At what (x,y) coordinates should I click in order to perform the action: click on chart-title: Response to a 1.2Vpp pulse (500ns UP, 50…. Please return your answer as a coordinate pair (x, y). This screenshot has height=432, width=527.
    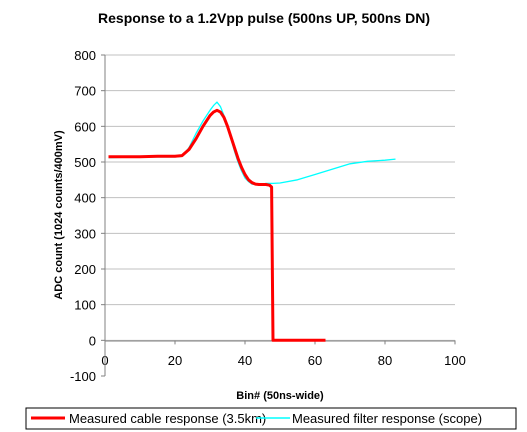
    Looking at the image, I should click on (264, 18).